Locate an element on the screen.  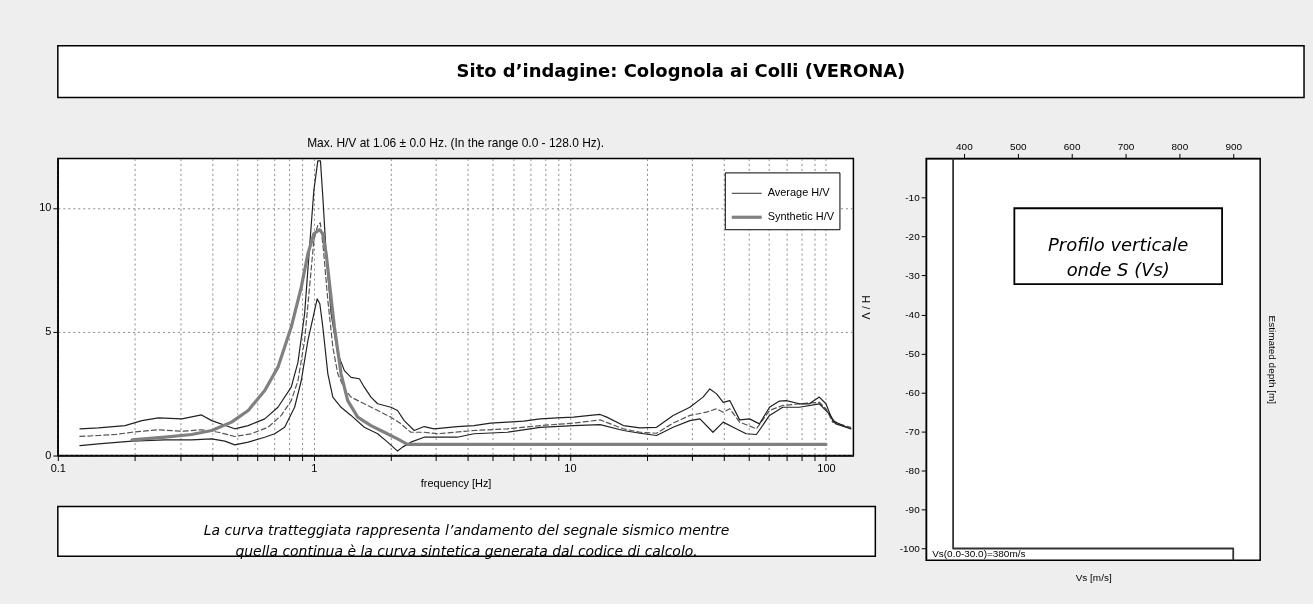
x-tick-label: 100 is located at coordinates (826, 467).